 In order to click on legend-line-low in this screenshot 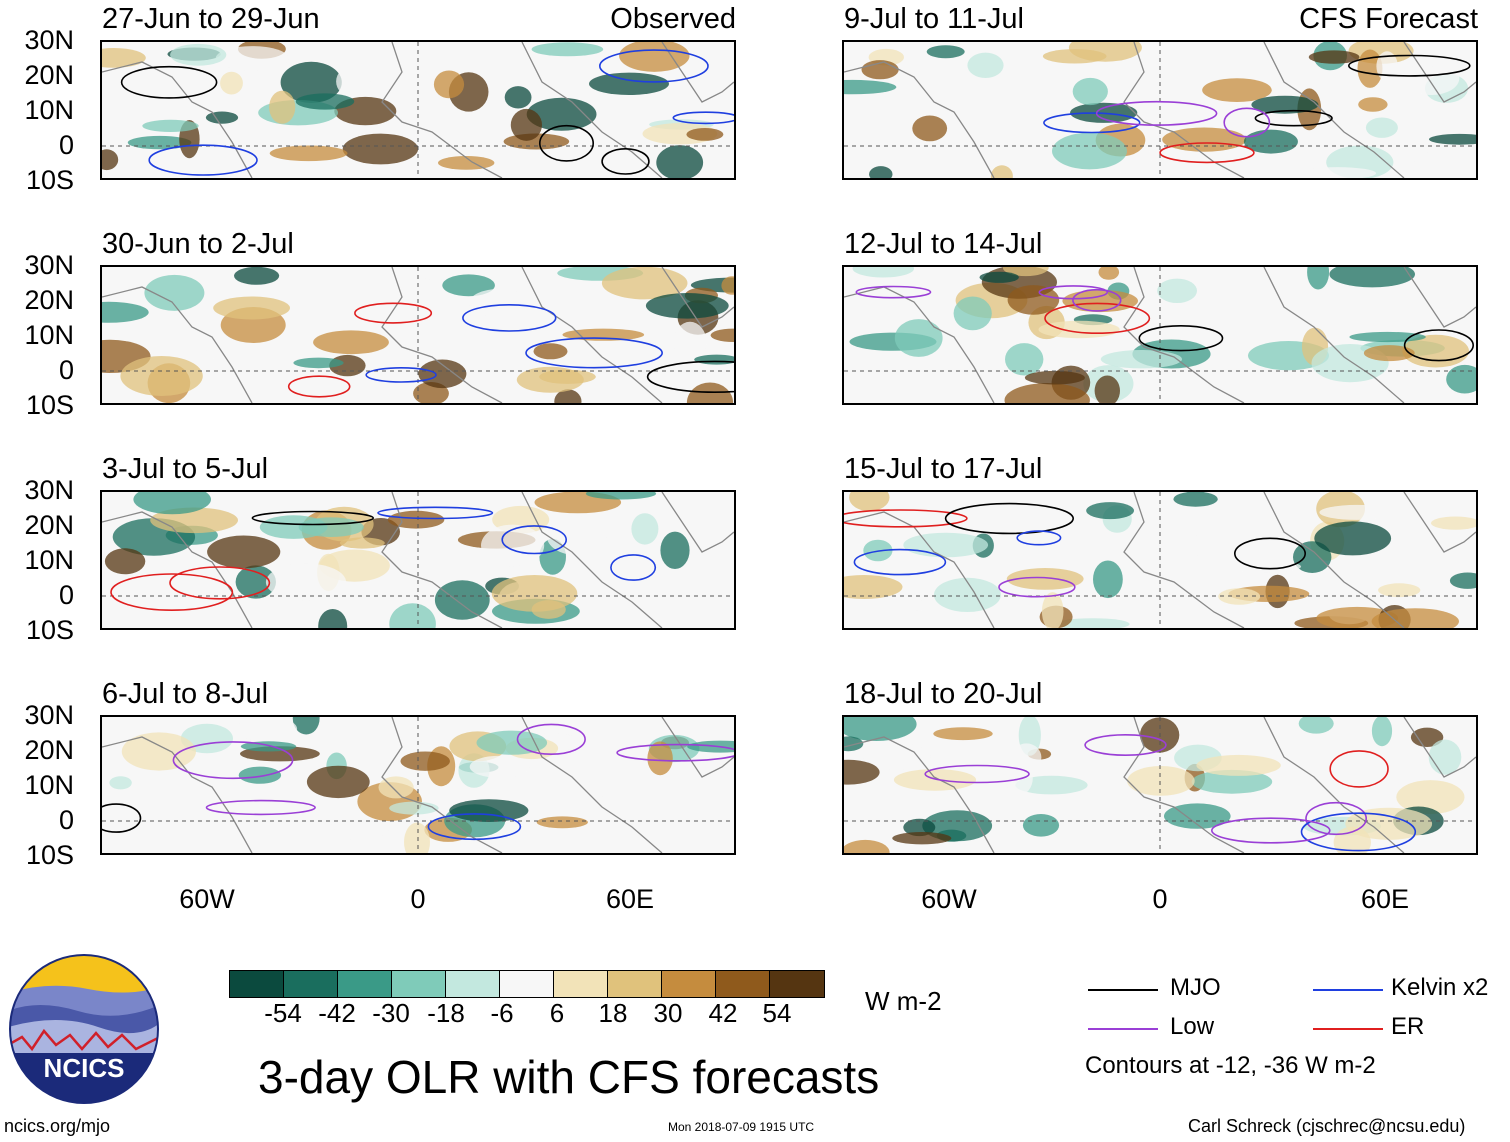, I will do `click(1123, 1029)`.